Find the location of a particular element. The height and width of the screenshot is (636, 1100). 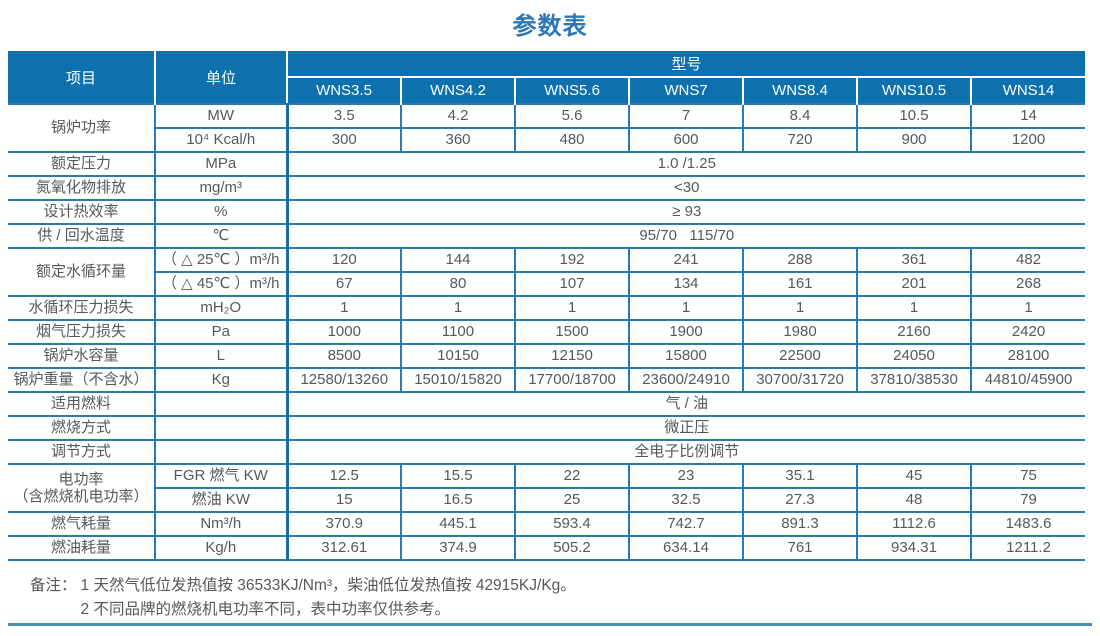

merged-value: <30 is located at coordinates (686, 187).